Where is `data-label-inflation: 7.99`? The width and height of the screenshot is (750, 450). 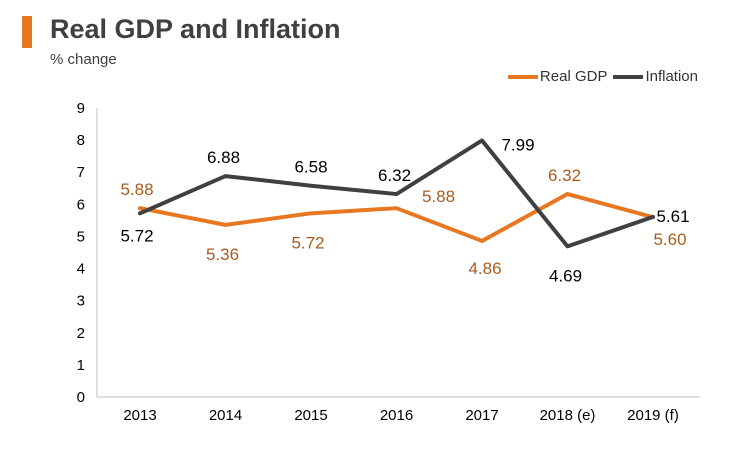 data-label-inflation: 7.99 is located at coordinates (517, 144).